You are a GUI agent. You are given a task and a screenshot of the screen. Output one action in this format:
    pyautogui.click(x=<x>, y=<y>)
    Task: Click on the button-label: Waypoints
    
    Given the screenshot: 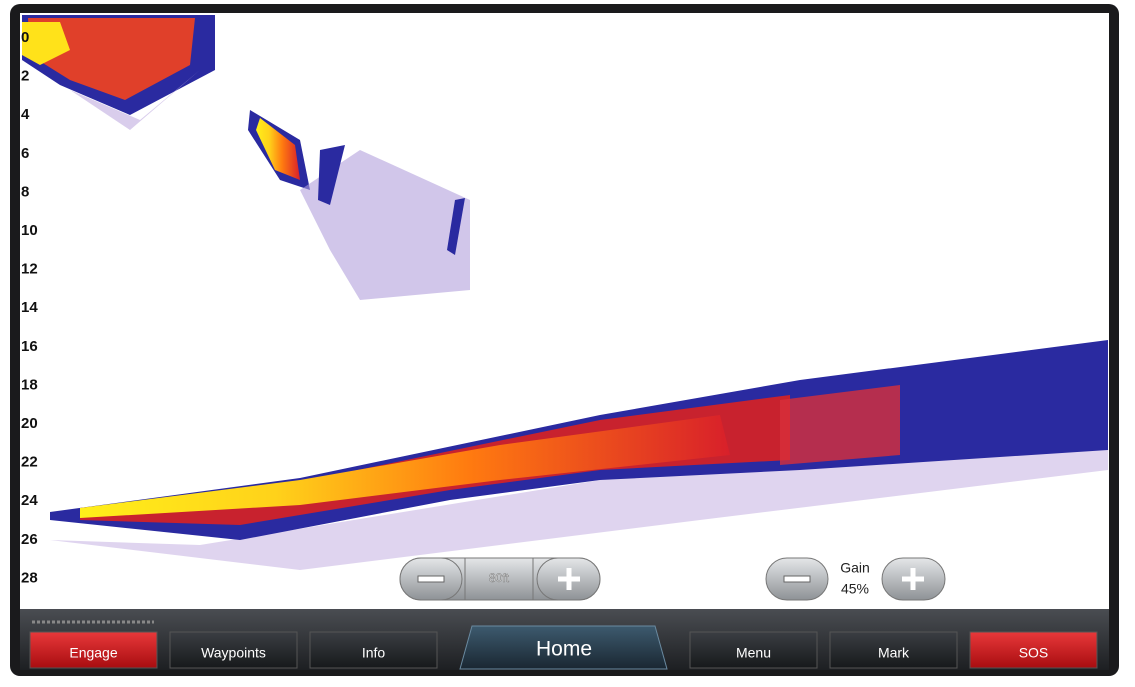 What is the action you would take?
    pyautogui.click(x=233, y=653)
    